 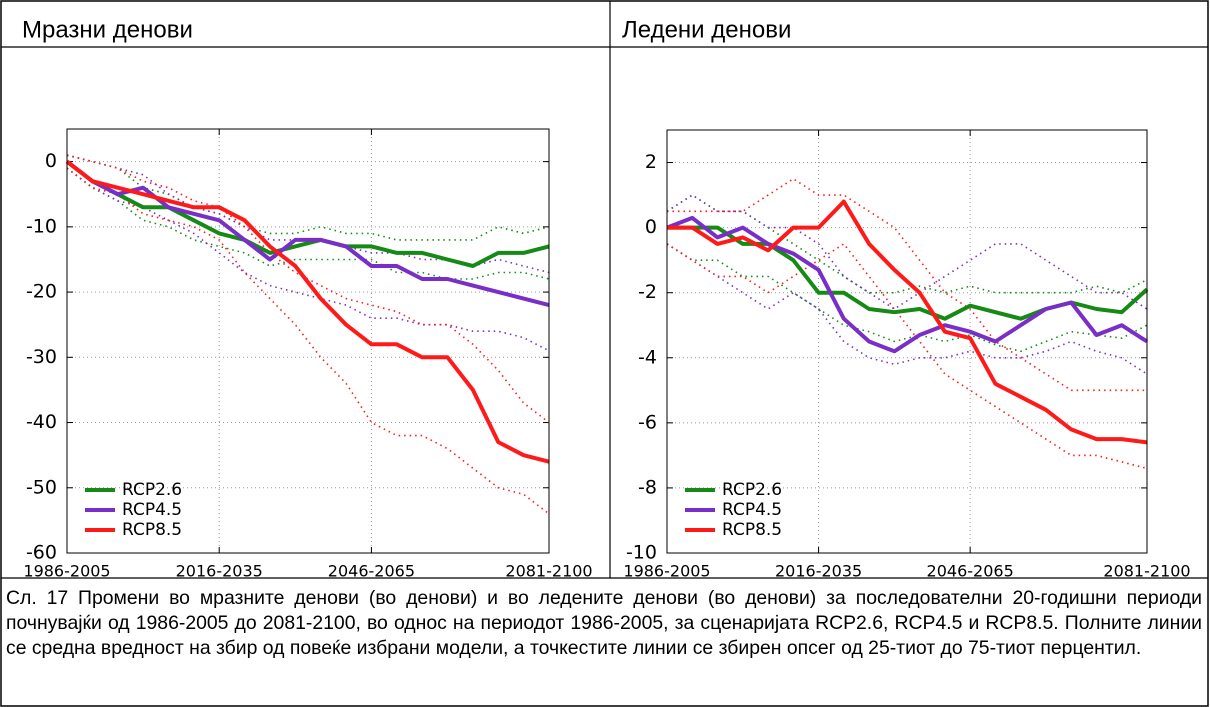 What do you see at coordinates (647, 292) in the screenshot?
I see `y-tick-label: -2` at bounding box center [647, 292].